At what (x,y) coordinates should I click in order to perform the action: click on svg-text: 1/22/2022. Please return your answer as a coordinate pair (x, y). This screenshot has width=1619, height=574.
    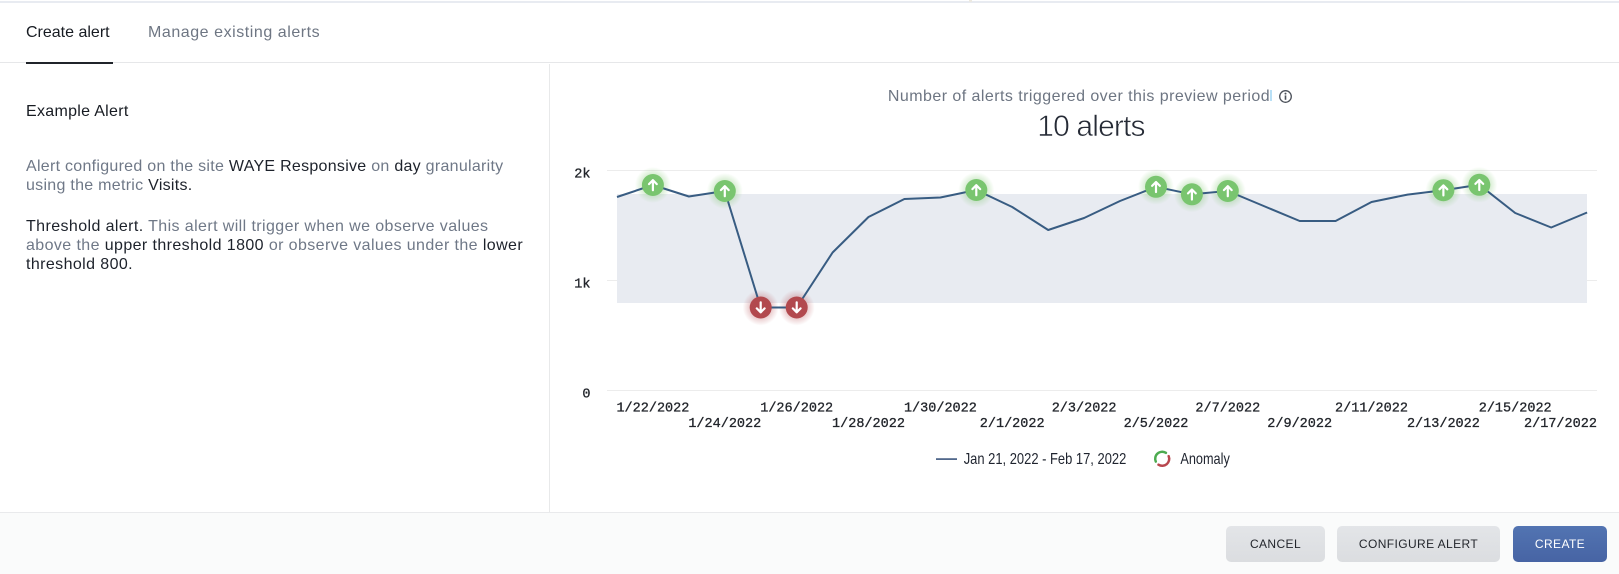
    Looking at the image, I should click on (652, 409).